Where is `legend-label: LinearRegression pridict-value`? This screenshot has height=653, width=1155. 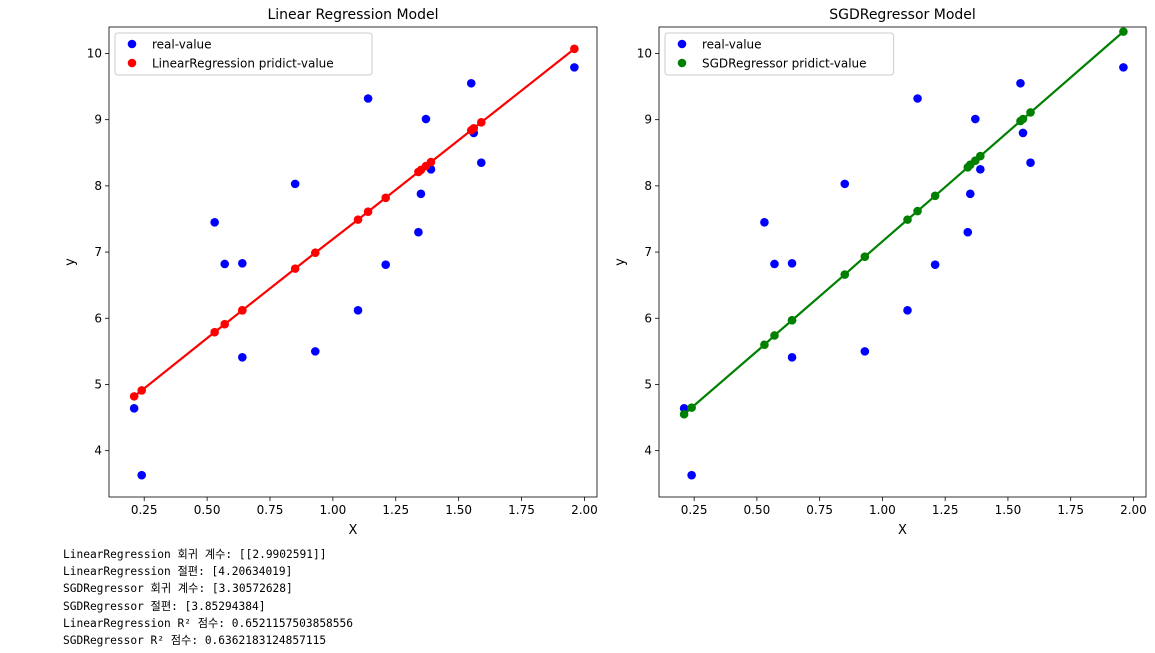
legend-label: LinearRegression pridict-value is located at coordinates (243, 64).